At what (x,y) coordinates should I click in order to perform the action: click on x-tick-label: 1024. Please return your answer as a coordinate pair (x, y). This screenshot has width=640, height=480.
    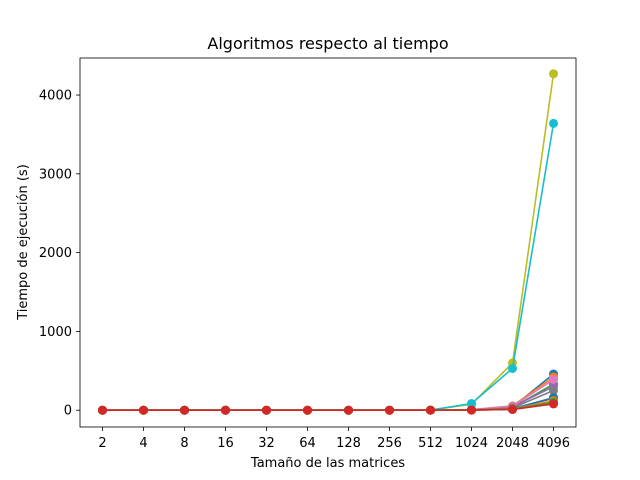
    Looking at the image, I should click on (471, 443).